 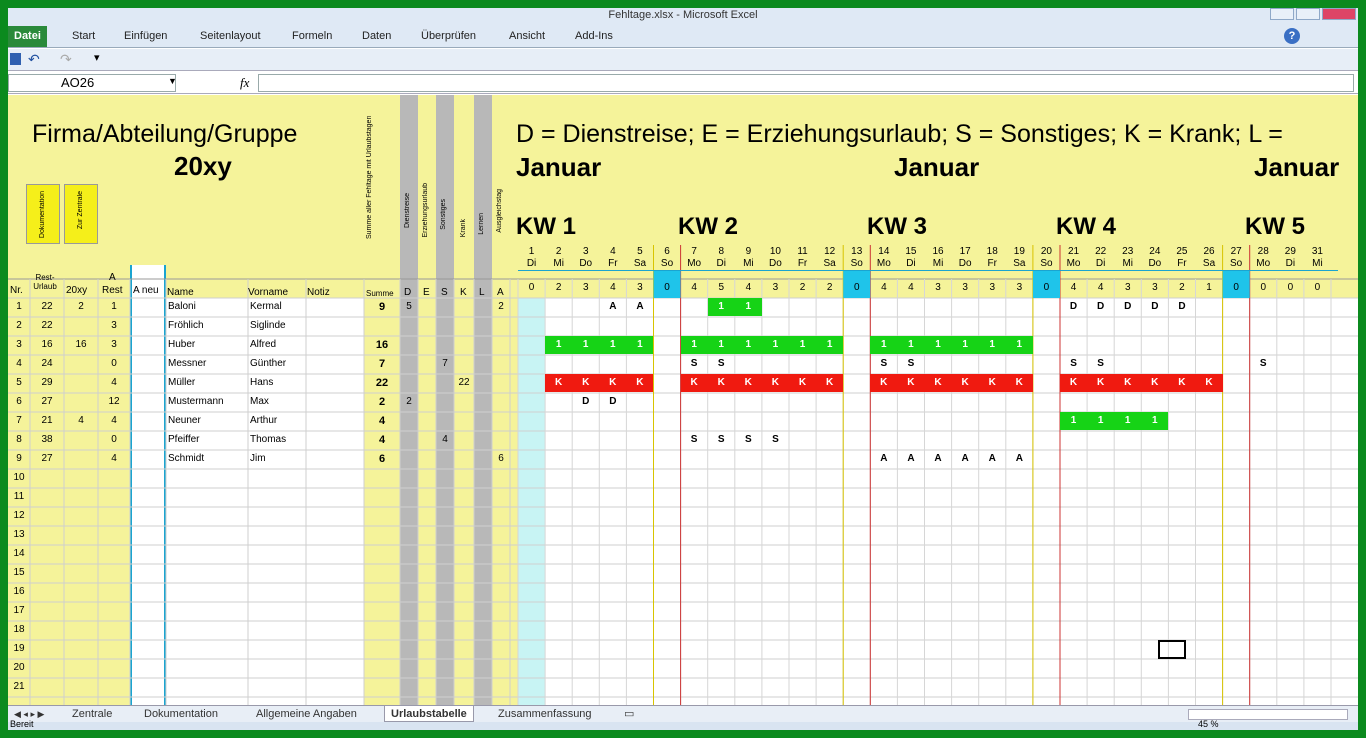 What do you see at coordinates (182, 306) in the screenshot?
I see `name-cell: Baloni` at bounding box center [182, 306].